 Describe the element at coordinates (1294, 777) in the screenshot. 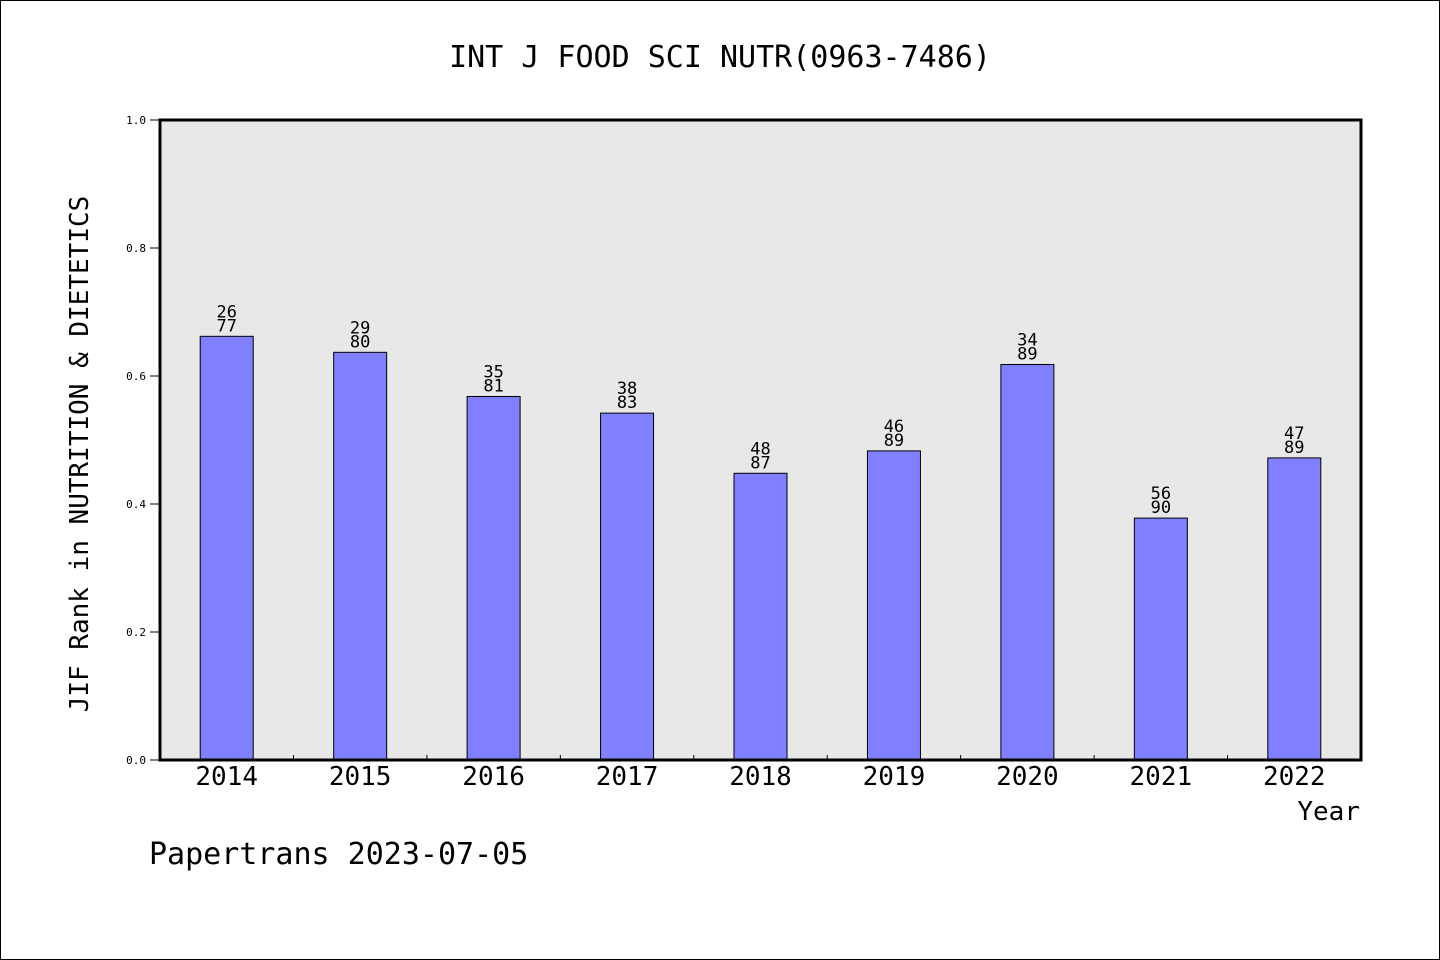

I see `x-tick-label: 2022` at that location.